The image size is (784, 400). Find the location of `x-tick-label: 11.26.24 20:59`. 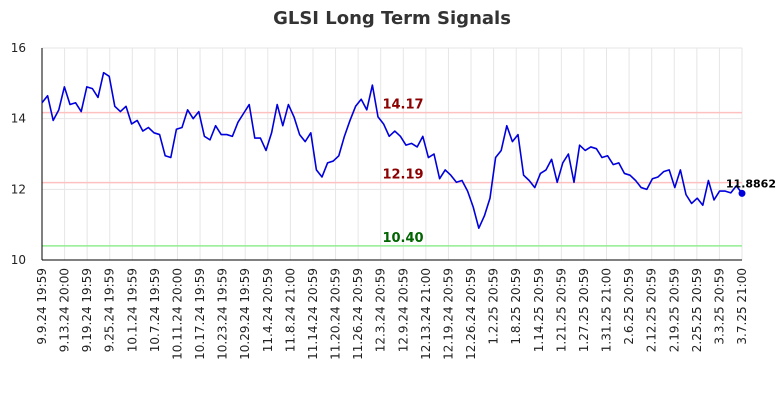

x-tick-label: 11.26.24 20:59 is located at coordinates (358, 314).